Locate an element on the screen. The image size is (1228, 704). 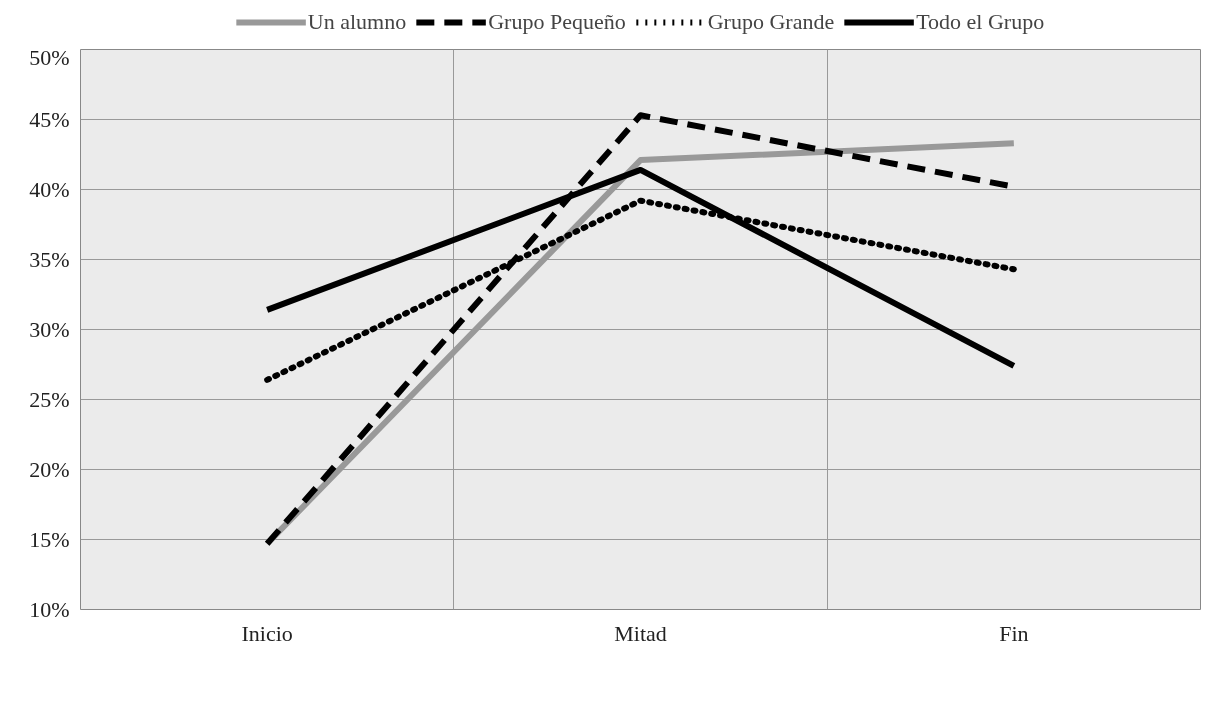
x-tick-label: Fin is located at coordinates (1014, 633).